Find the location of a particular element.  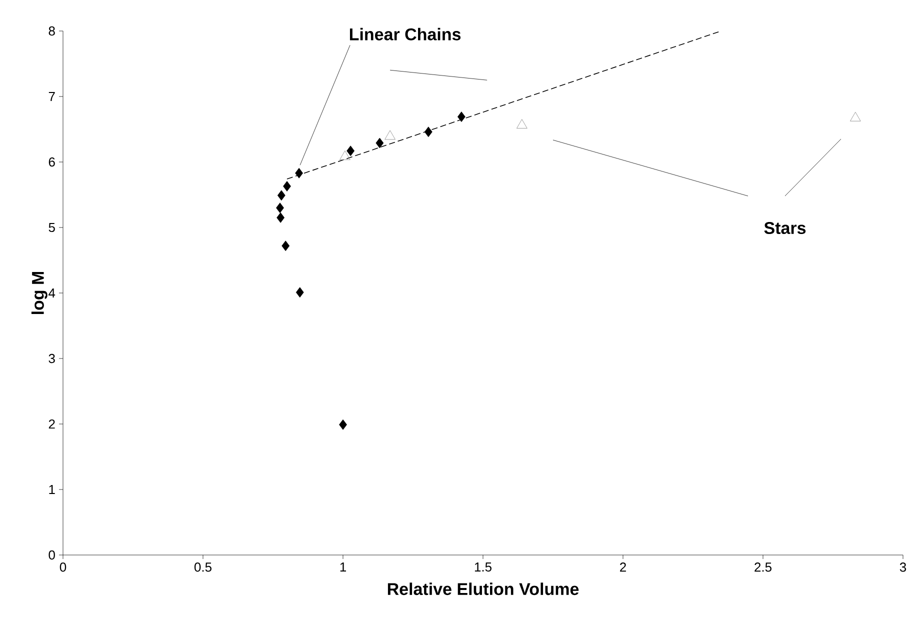

y-tick-label: 6 is located at coordinates (51, 162).